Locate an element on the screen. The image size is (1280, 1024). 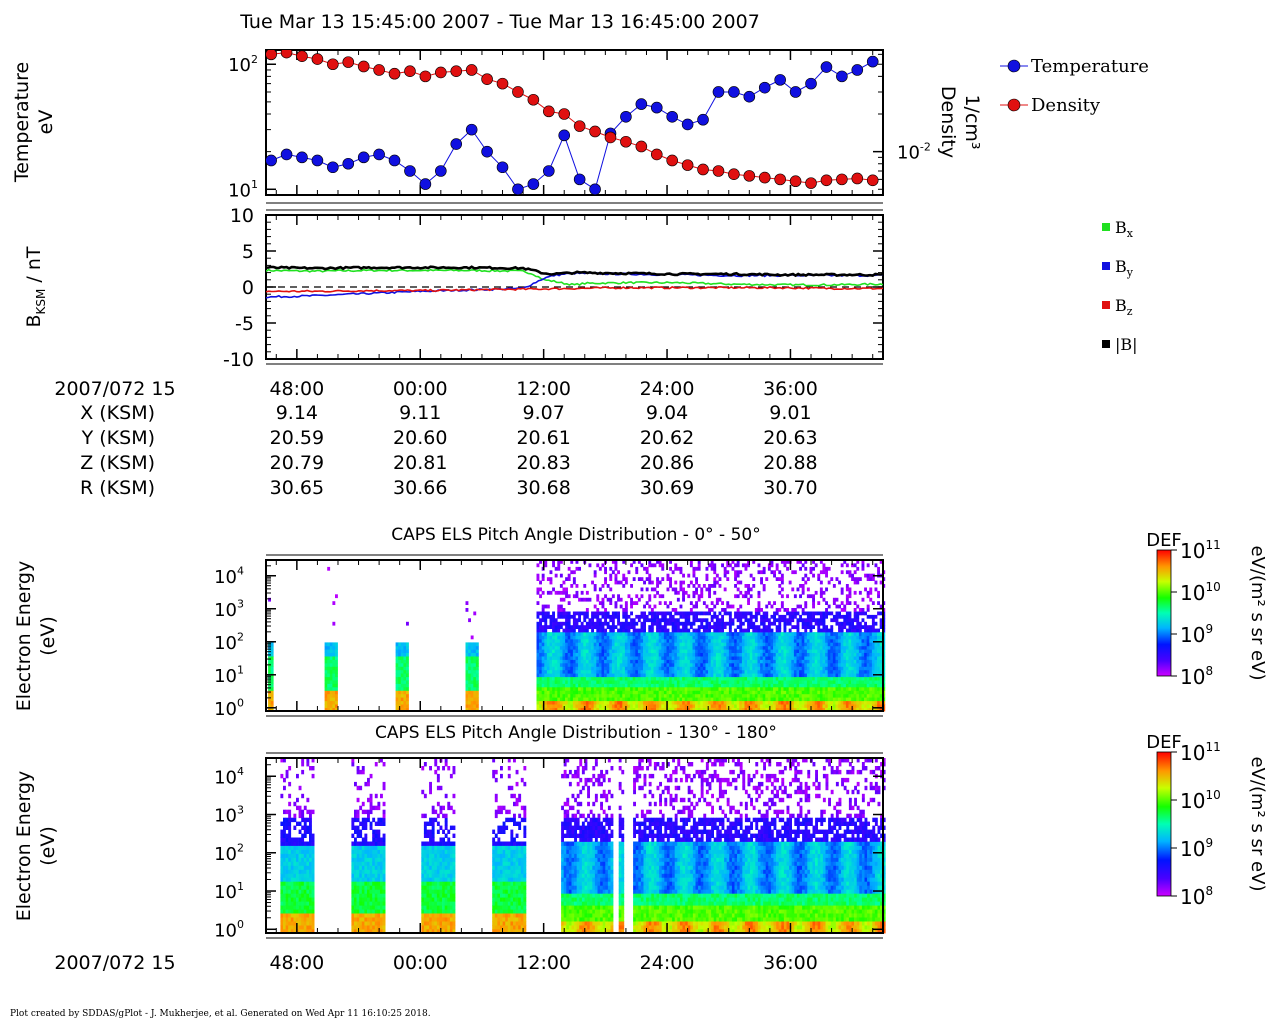
density-tick-label-0: 10-2 is located at coordinates (914, 152).